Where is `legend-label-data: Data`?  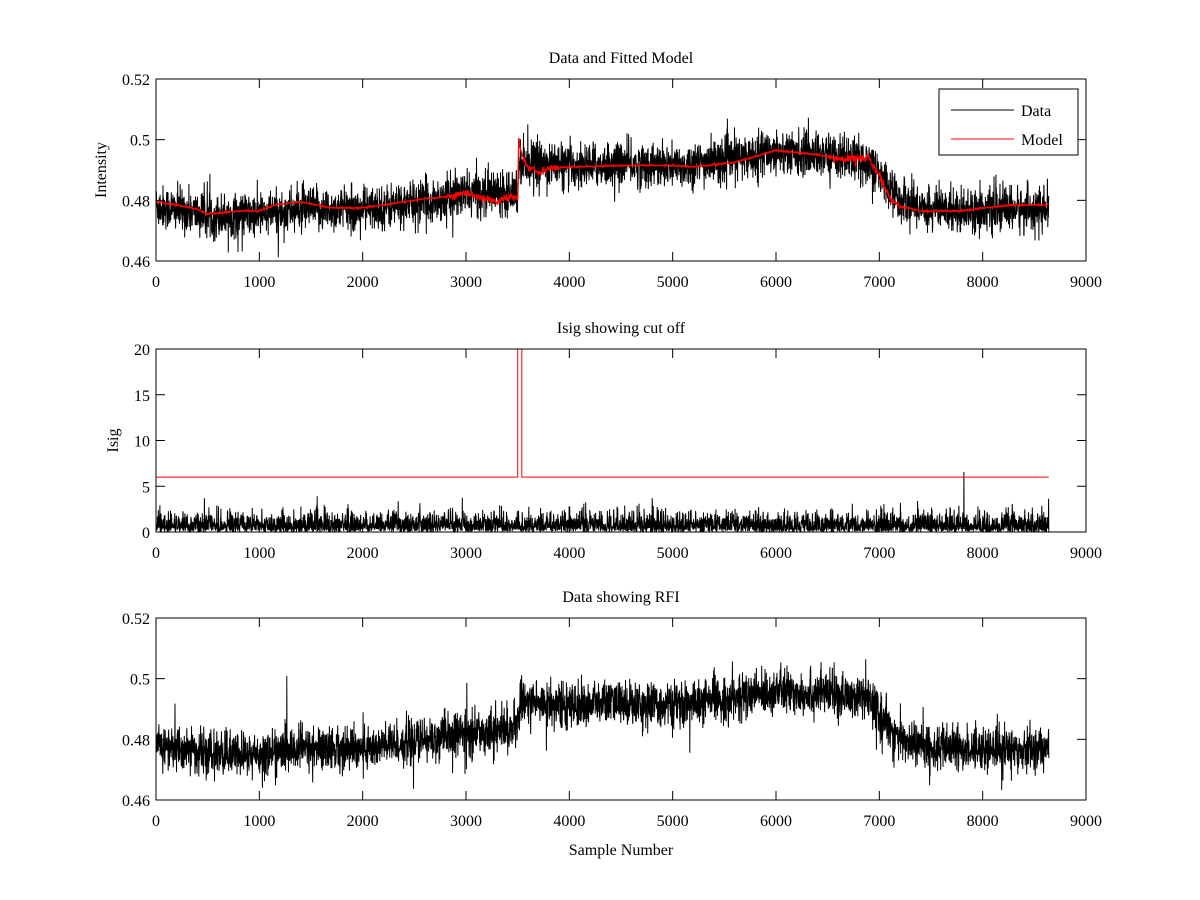
legend-label-data: Data is located at coordinates (1036, 111).